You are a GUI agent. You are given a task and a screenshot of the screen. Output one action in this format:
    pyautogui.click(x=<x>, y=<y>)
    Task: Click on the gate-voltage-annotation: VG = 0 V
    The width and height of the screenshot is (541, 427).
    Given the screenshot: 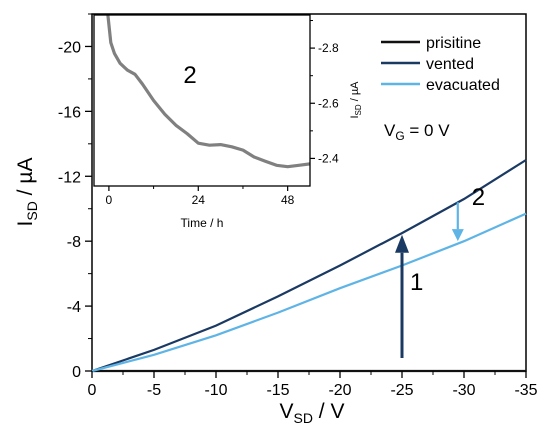 What is the action you would take?
    pyautogui.click(x=417, y=132)
    